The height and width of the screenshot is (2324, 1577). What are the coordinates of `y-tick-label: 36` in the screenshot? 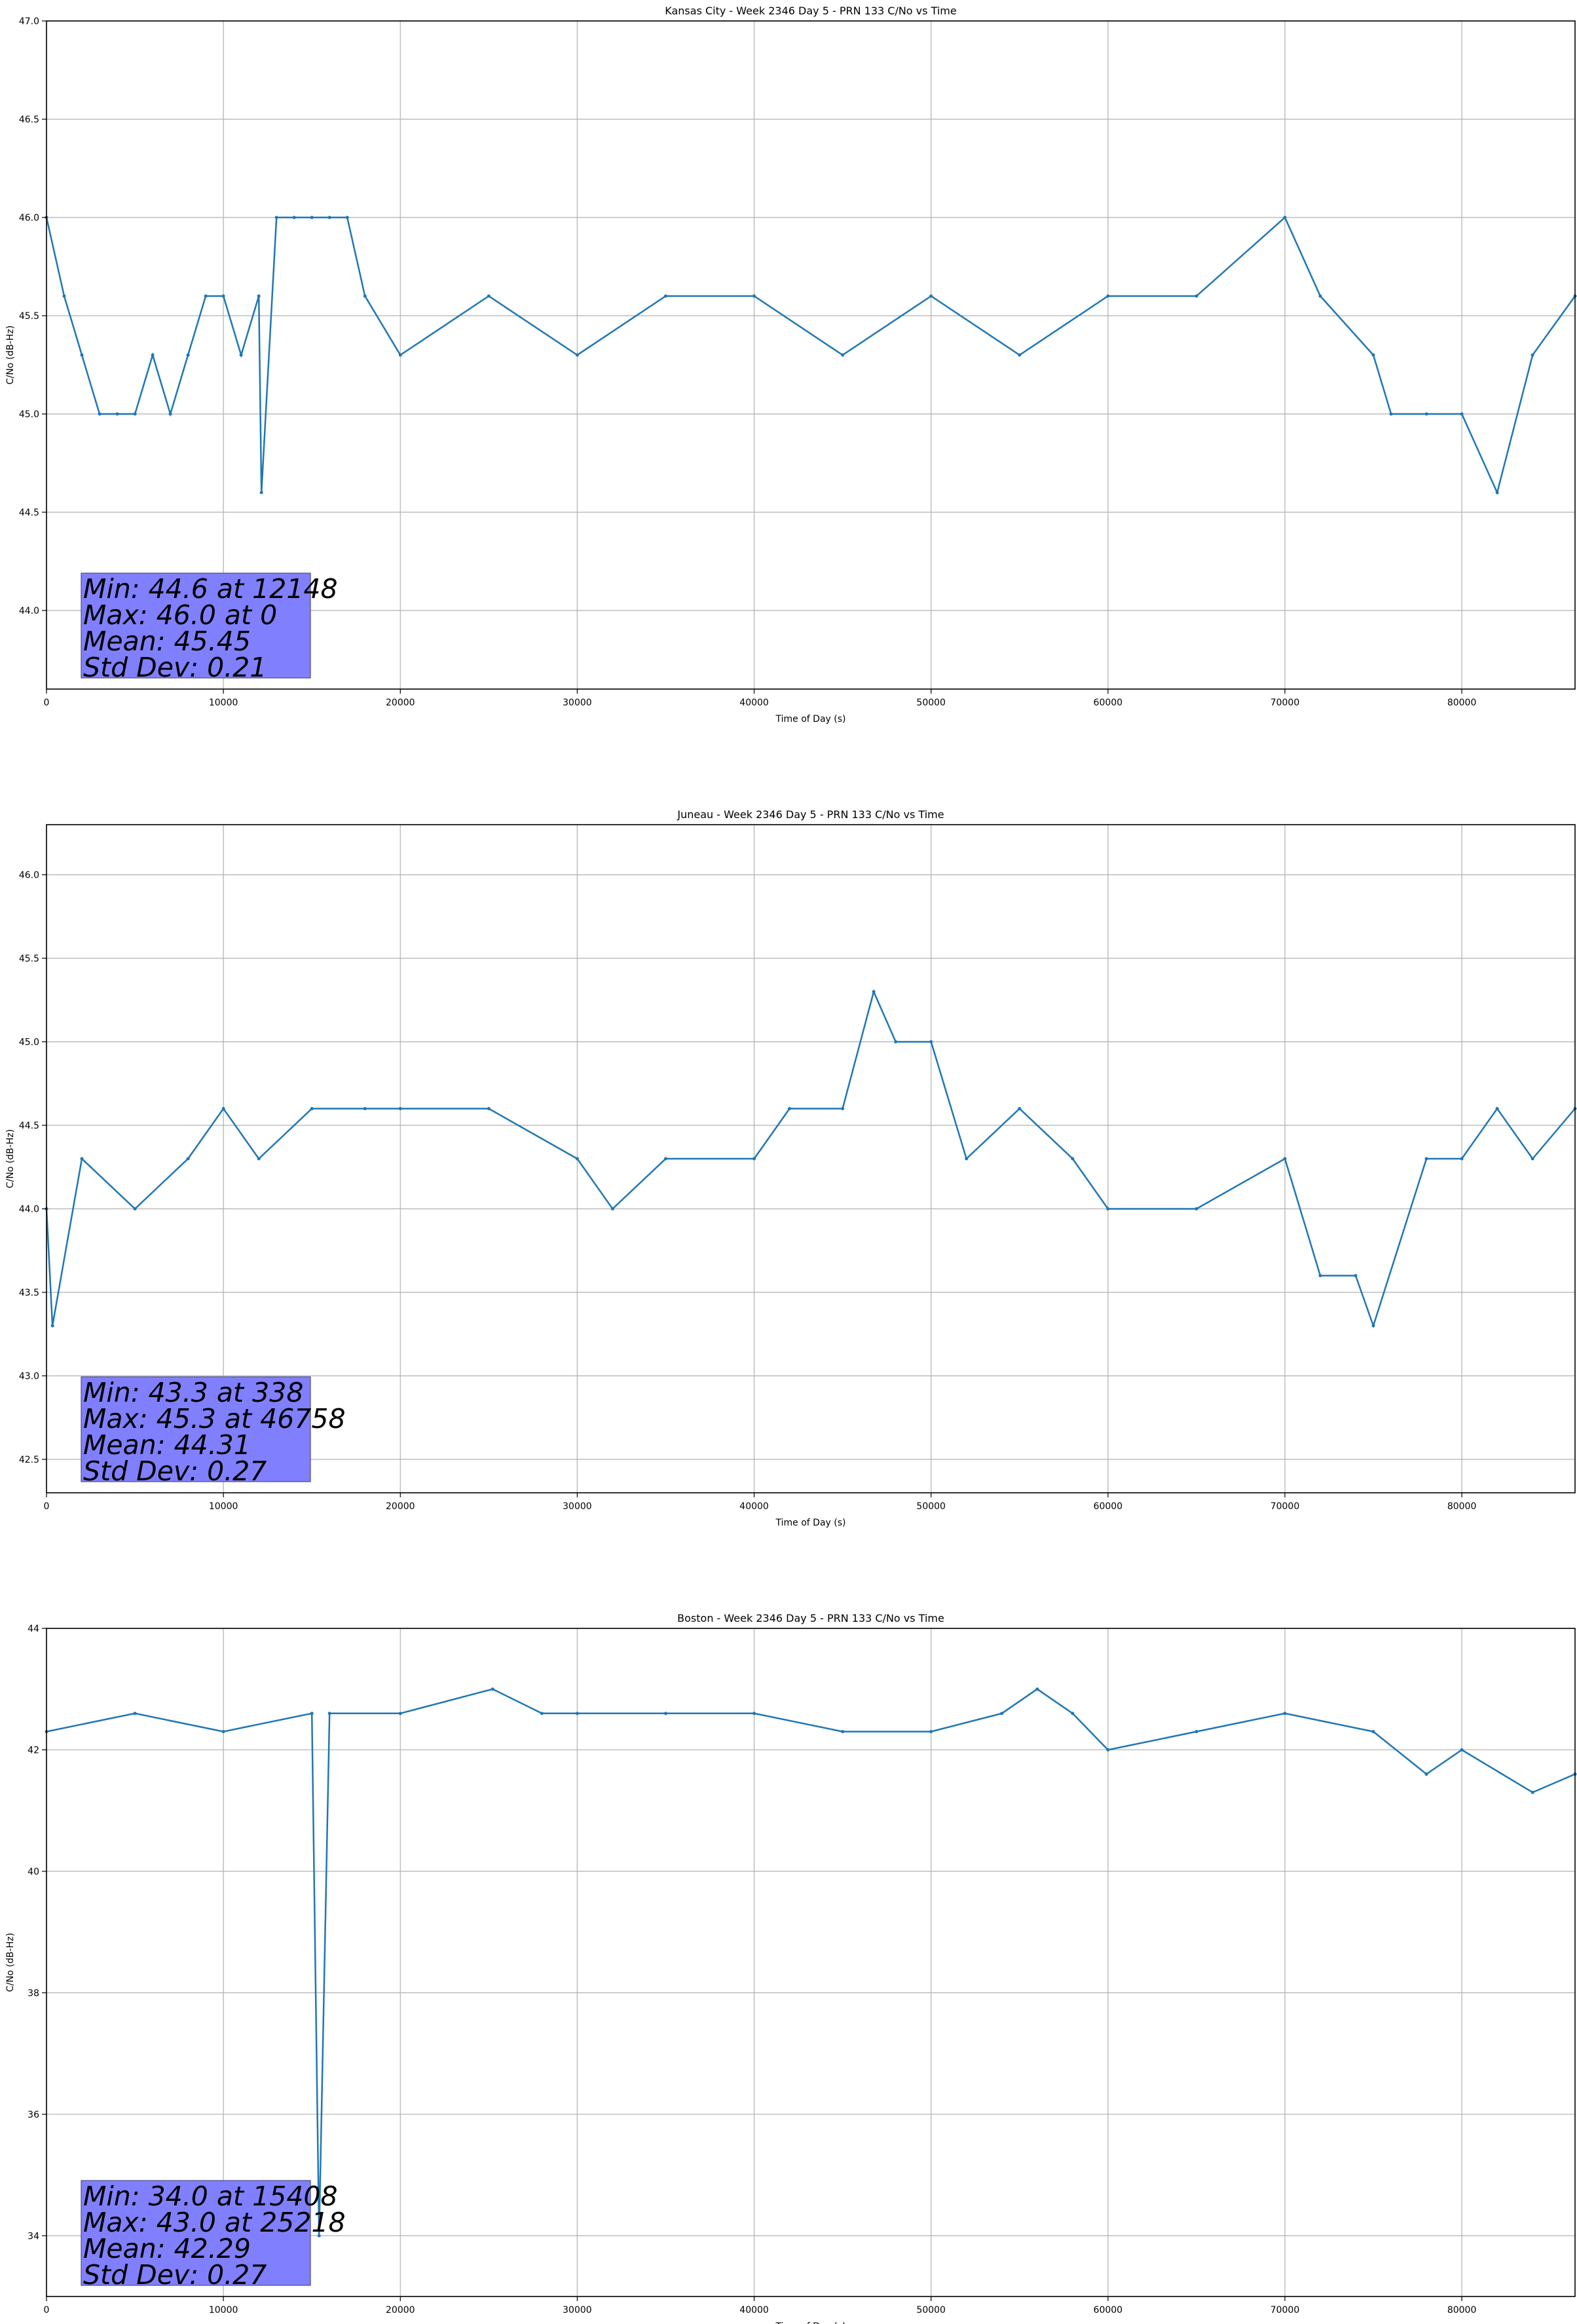 It's located at (33, 2115).